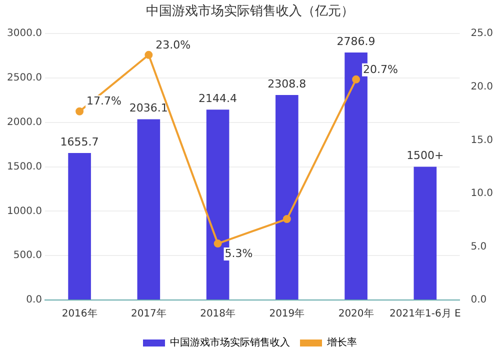  I want to click on x-tick-label: 2021年1-6月 E, so click(425, 314).